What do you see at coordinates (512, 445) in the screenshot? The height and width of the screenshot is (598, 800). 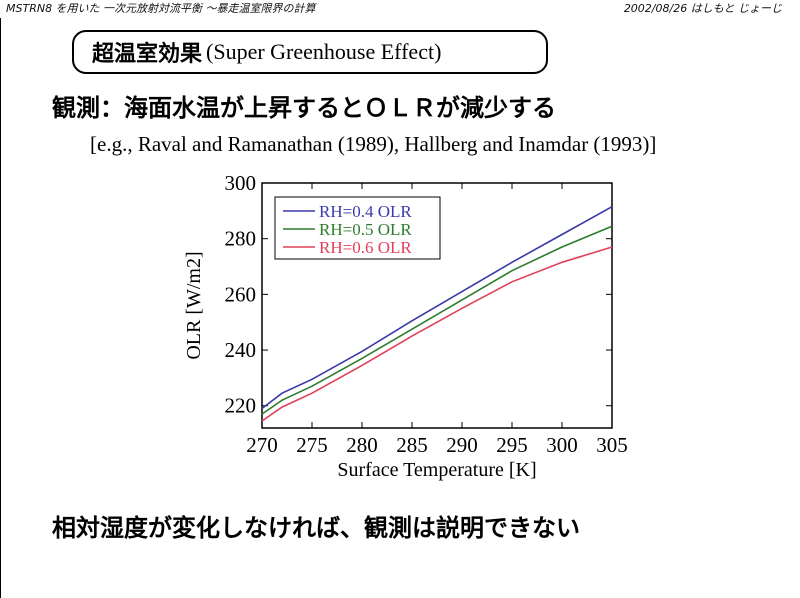 I see `x-tick-label-295: 295` at bounding box center [512, 445].